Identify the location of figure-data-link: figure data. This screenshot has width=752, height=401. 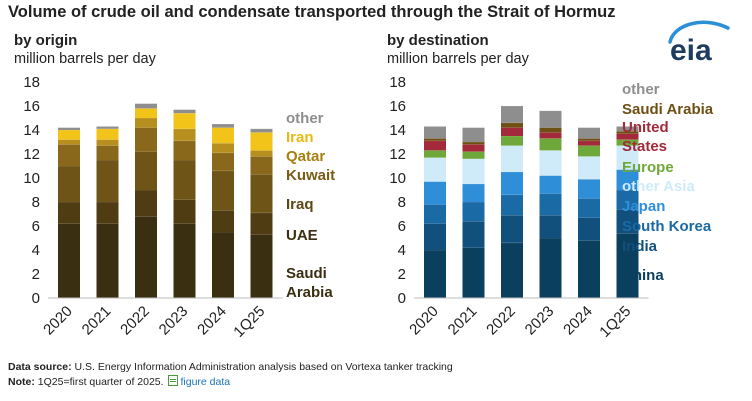
(205, 382).